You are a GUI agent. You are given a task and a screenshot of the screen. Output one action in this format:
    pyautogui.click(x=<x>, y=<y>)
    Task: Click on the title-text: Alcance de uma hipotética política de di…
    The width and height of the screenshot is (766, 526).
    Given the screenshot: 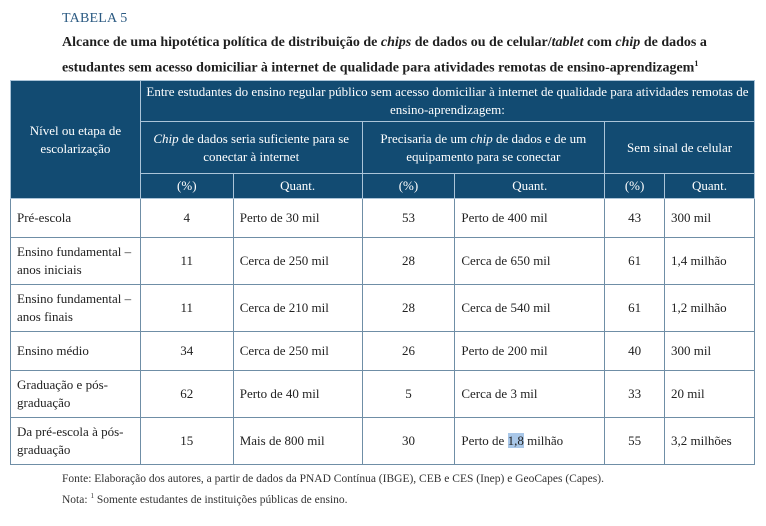 What is the action you would take?
    pyautogui.click(x=221, y=42)
    